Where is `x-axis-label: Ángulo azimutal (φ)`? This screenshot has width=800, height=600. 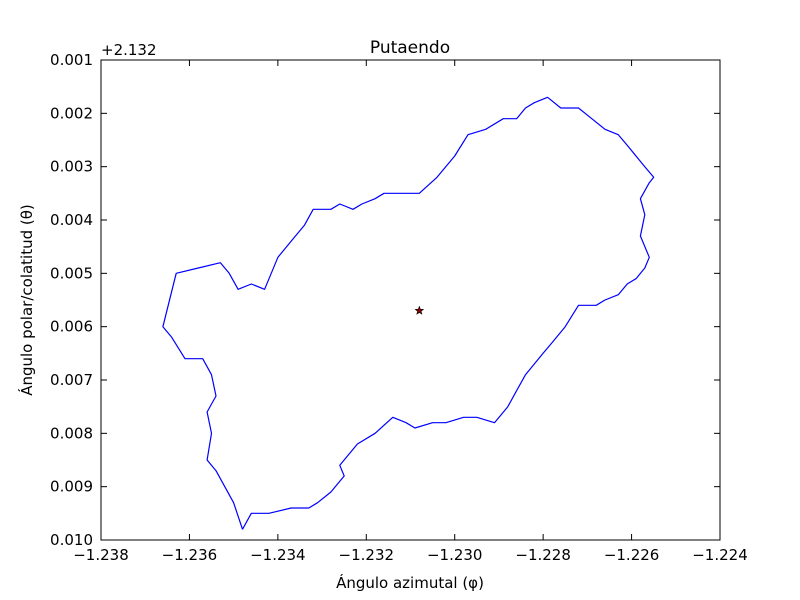
x-axis-label: Ángulo azimutal (φ) is located at coordinates (410, 582).